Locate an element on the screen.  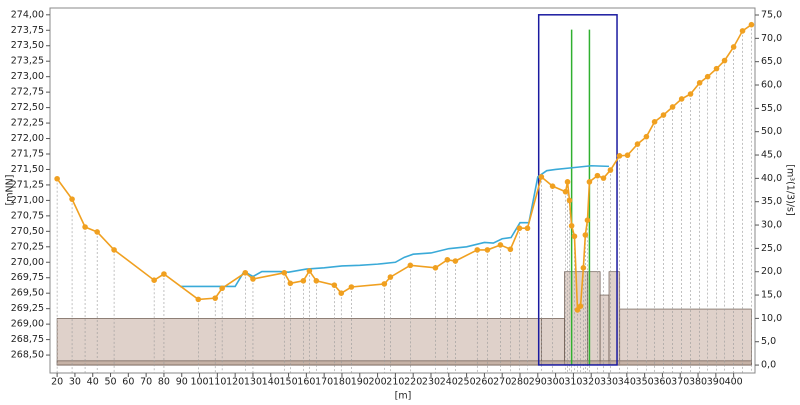
x-tick-label: 130 is located at coordinates (253, 382).